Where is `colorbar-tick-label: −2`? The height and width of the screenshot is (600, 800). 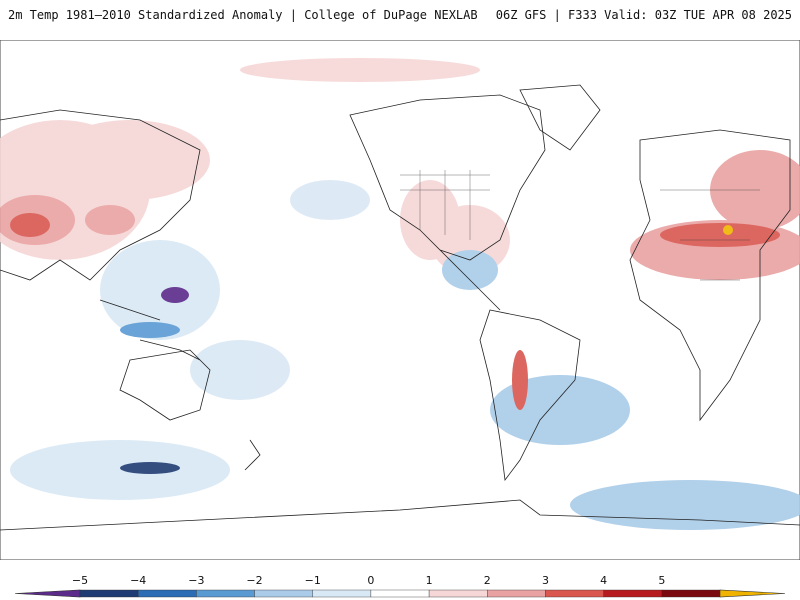 colorbar-tick-label: −2 is located at coordinates (254, 580).